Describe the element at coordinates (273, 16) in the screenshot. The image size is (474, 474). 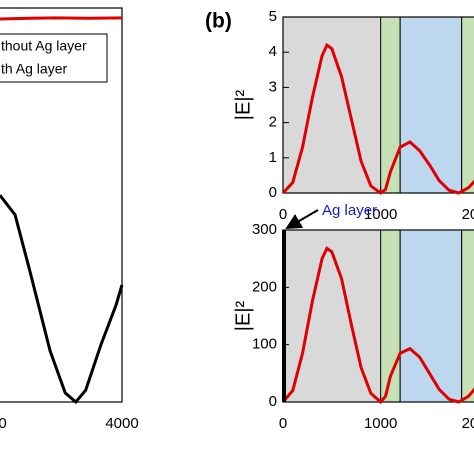
I see `y-tick-label: 5` at that location.